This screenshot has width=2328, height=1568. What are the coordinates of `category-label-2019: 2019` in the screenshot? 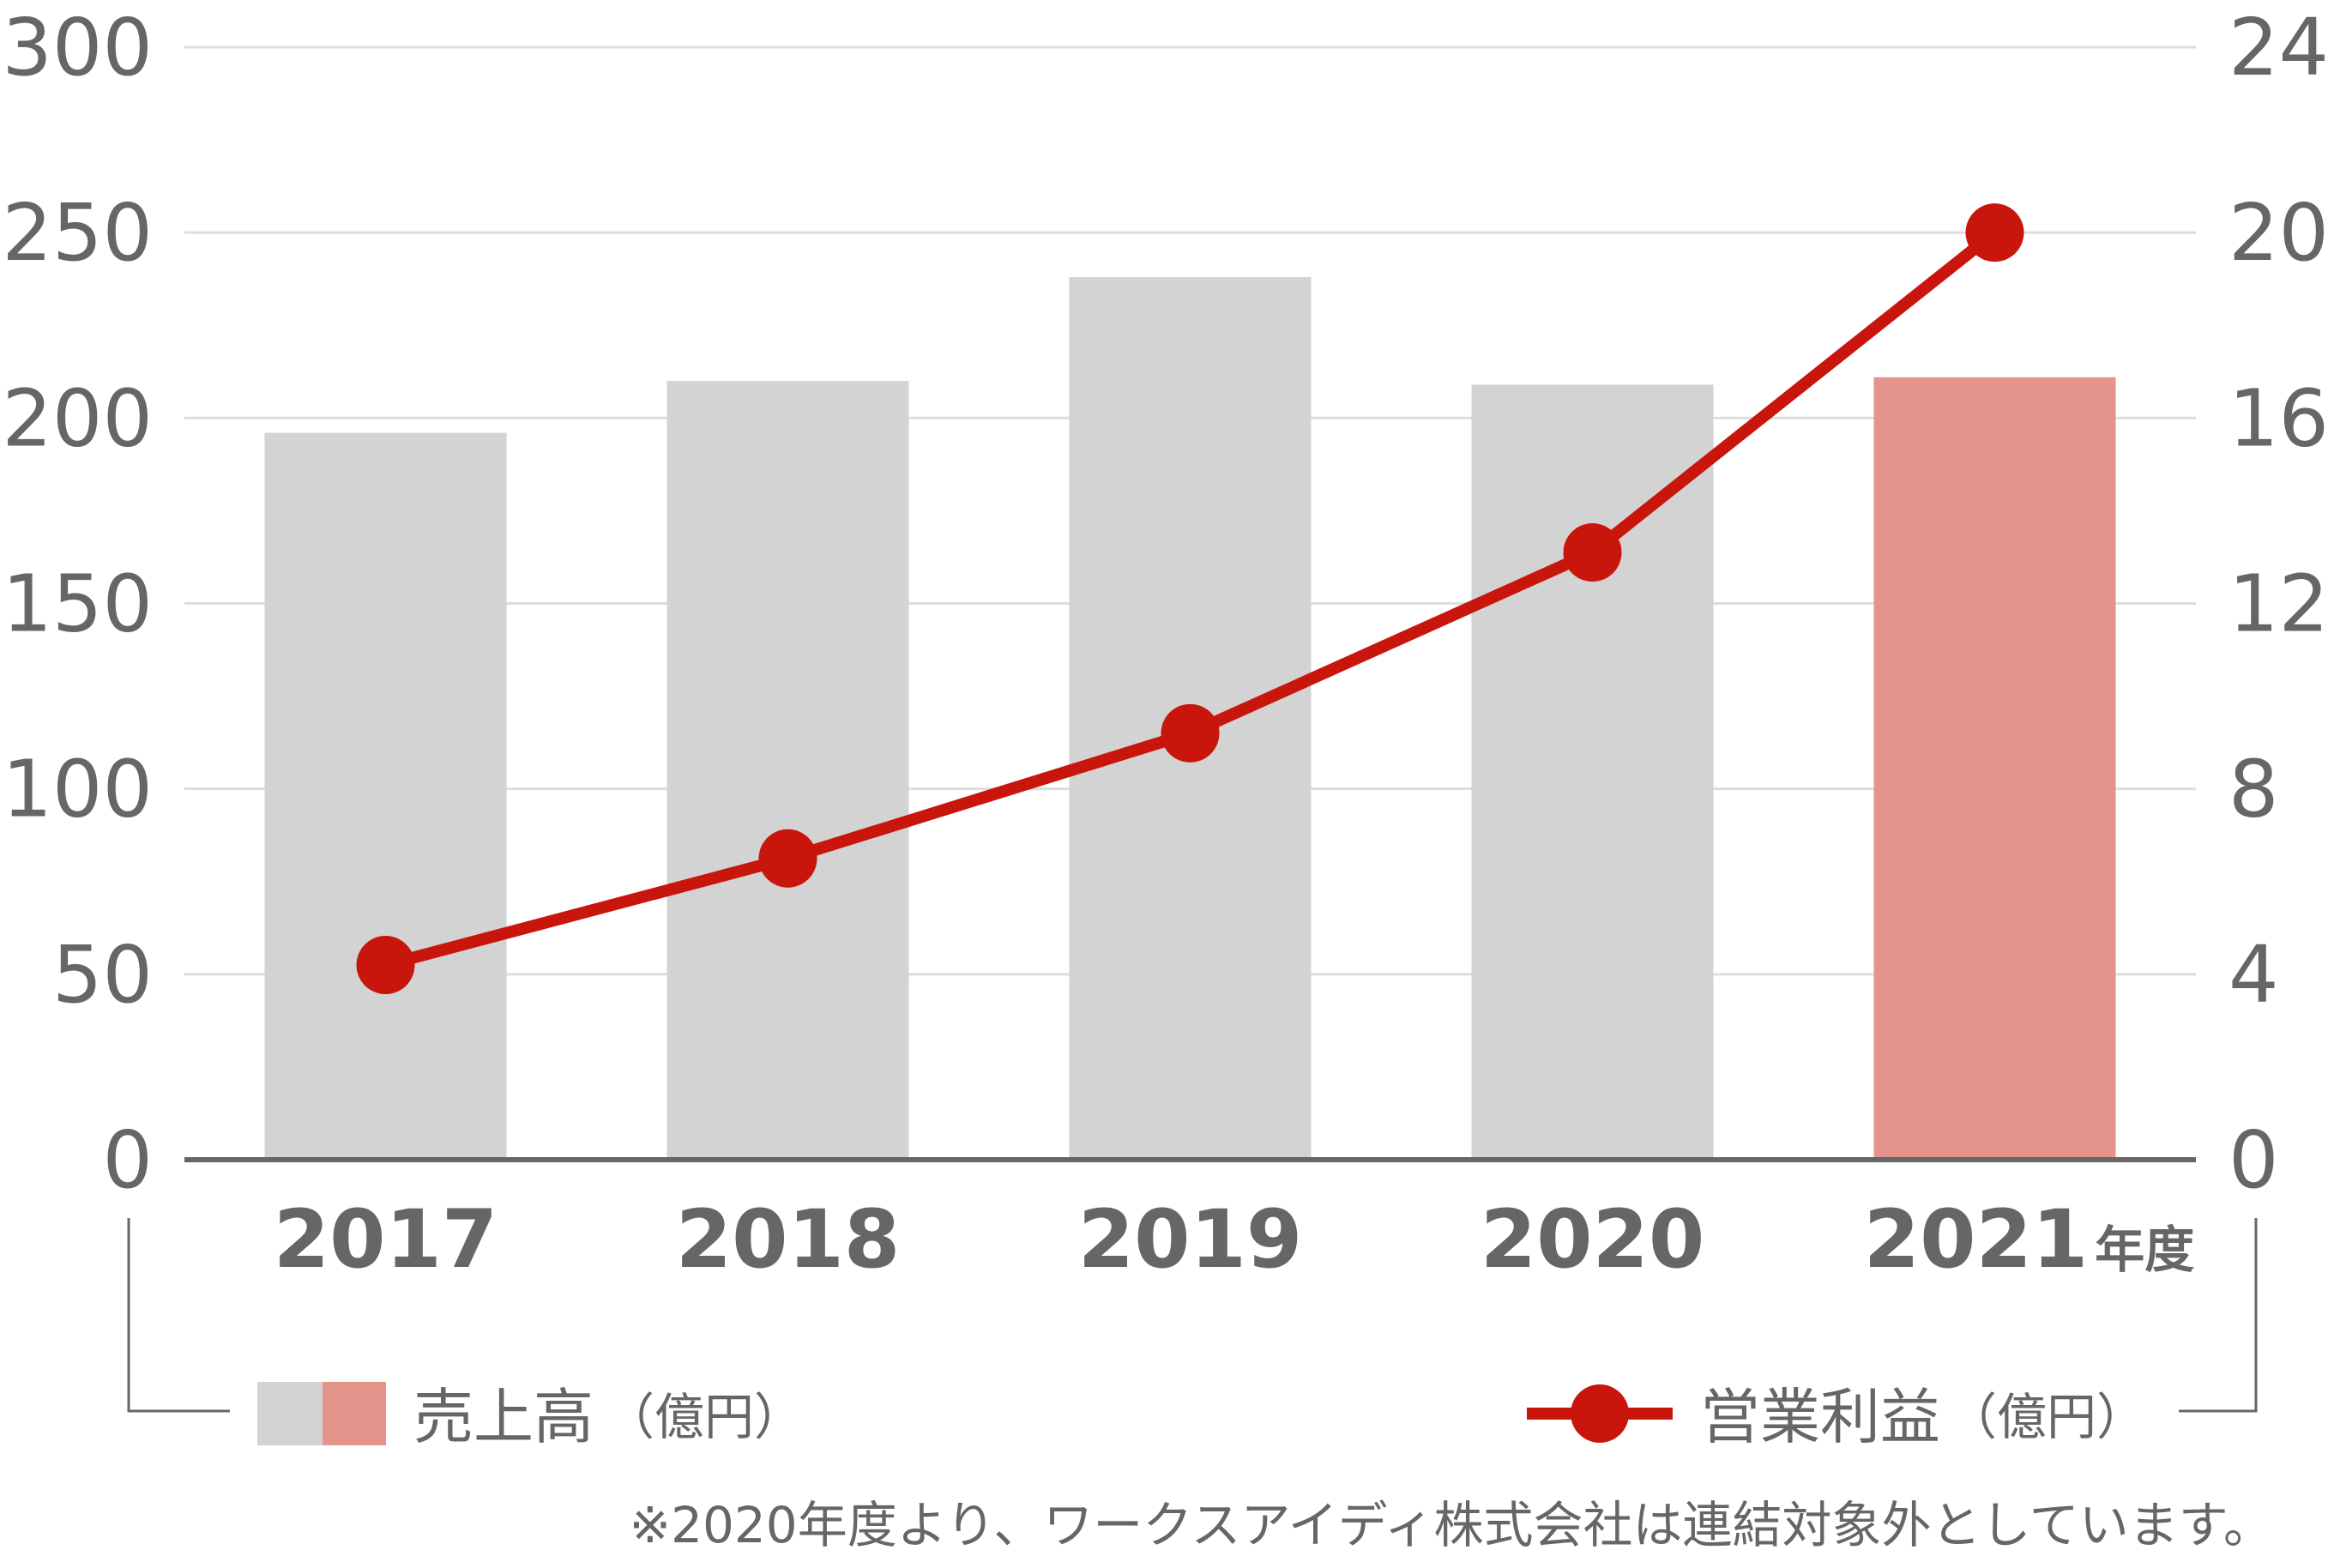 It's located at (1190, 1240).